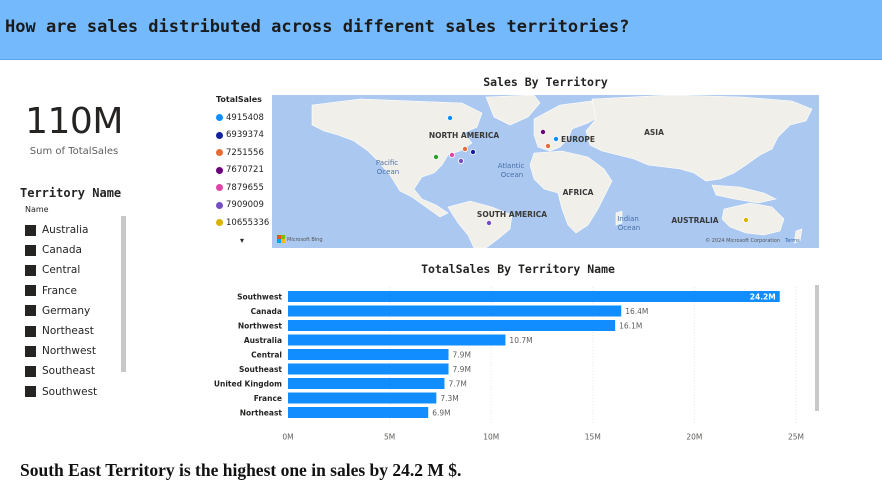  I want to click on legend-item: 10655336, so click(242, 223).